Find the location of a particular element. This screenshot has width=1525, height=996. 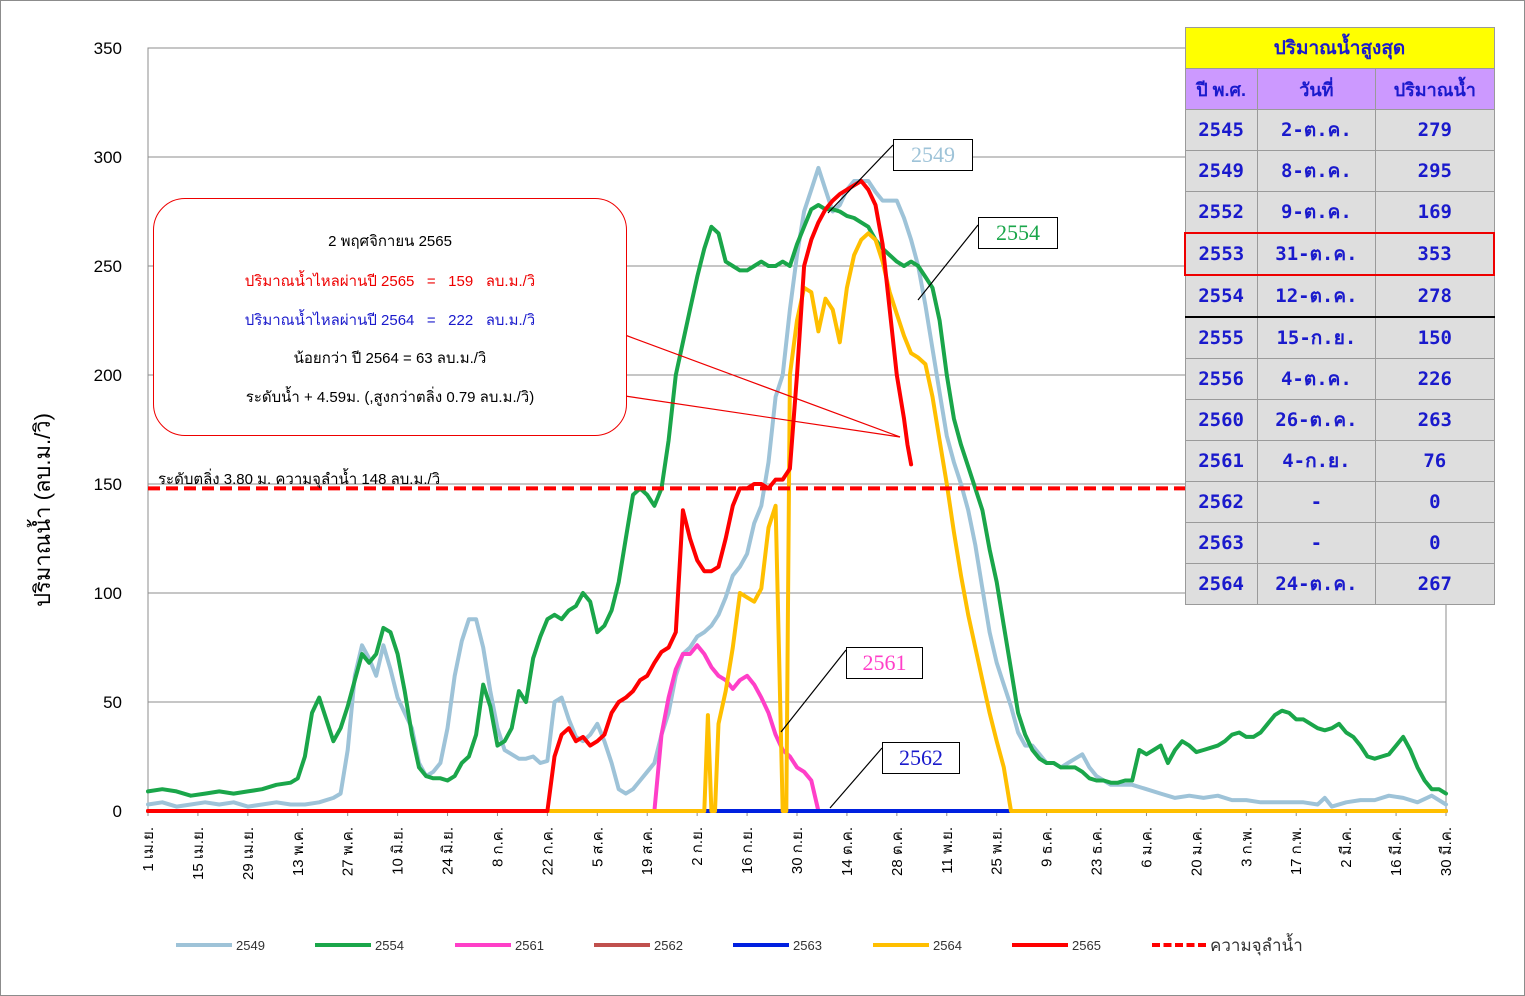

x-tick-label: 23 ธ.ค. is located at coordinates (1097, 851).